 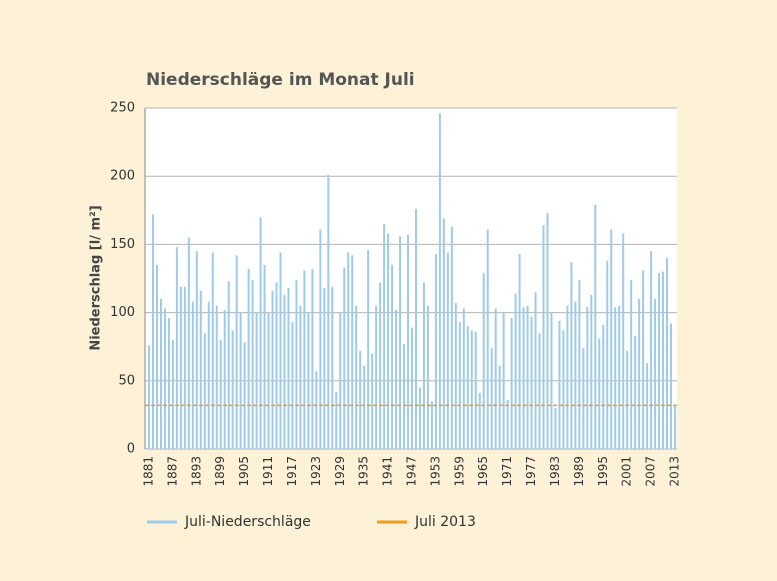 I want to click on y-axis-label: Niederschlag [l/ m²], so click(x=96, y=277).